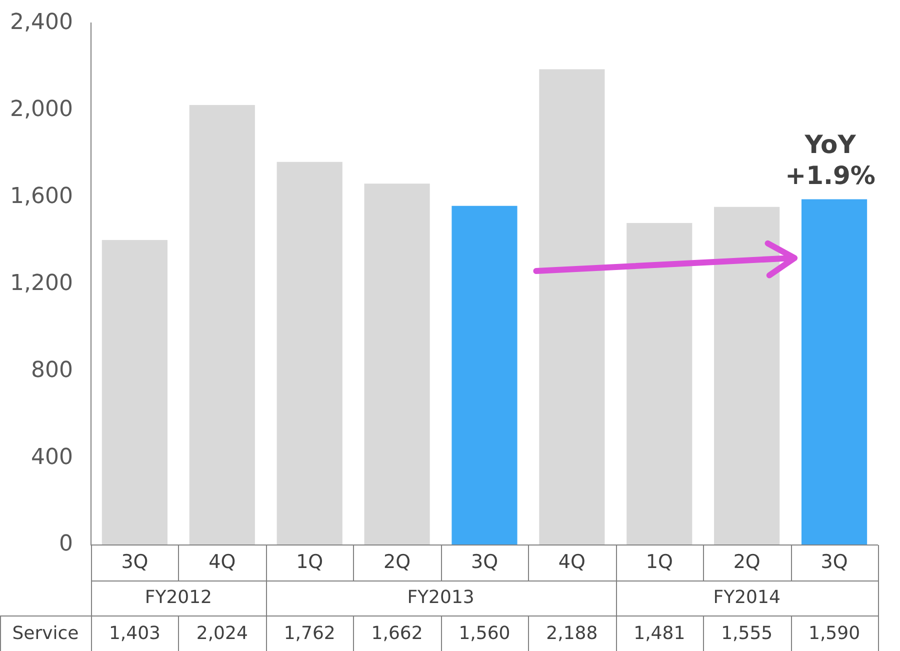  I want to click on text: FY2013, so click(440, 597).